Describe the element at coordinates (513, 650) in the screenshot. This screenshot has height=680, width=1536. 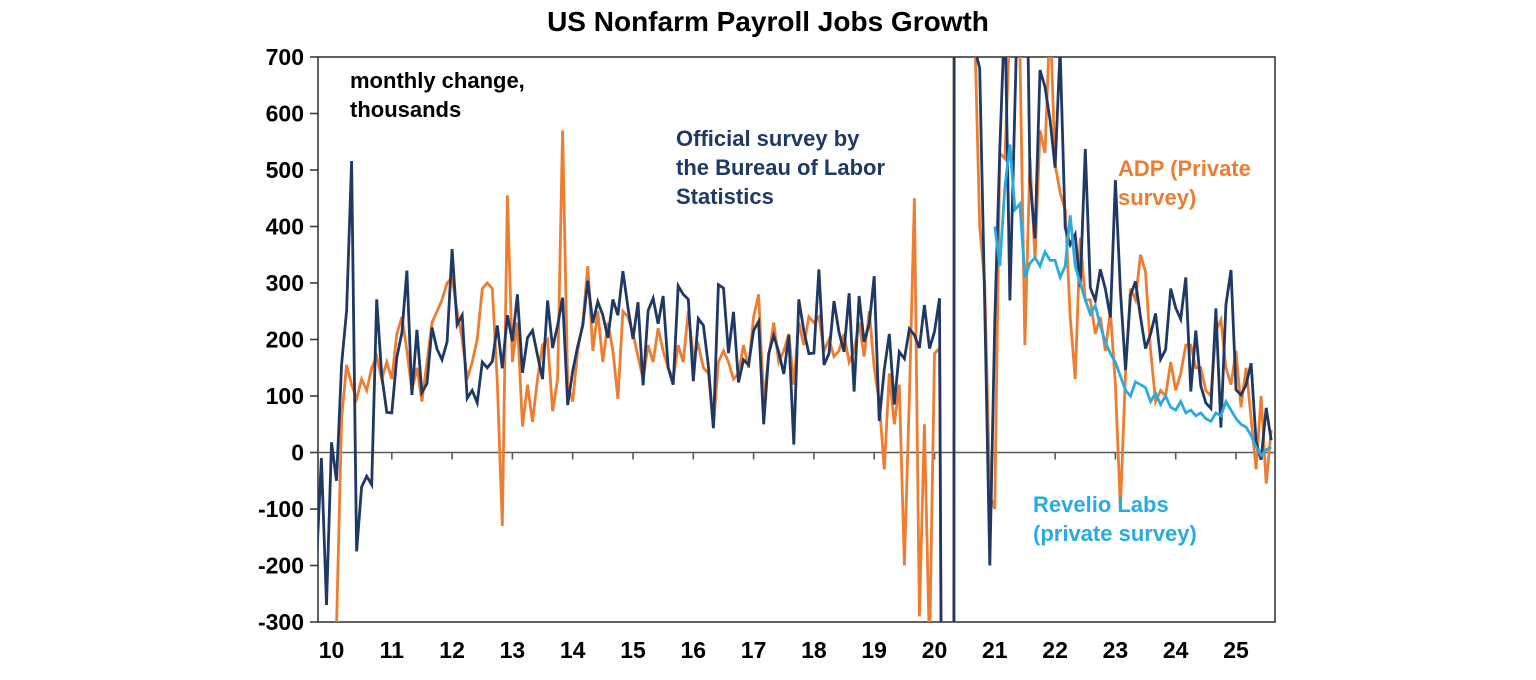
I see `x-tick-label: 13` at that location.